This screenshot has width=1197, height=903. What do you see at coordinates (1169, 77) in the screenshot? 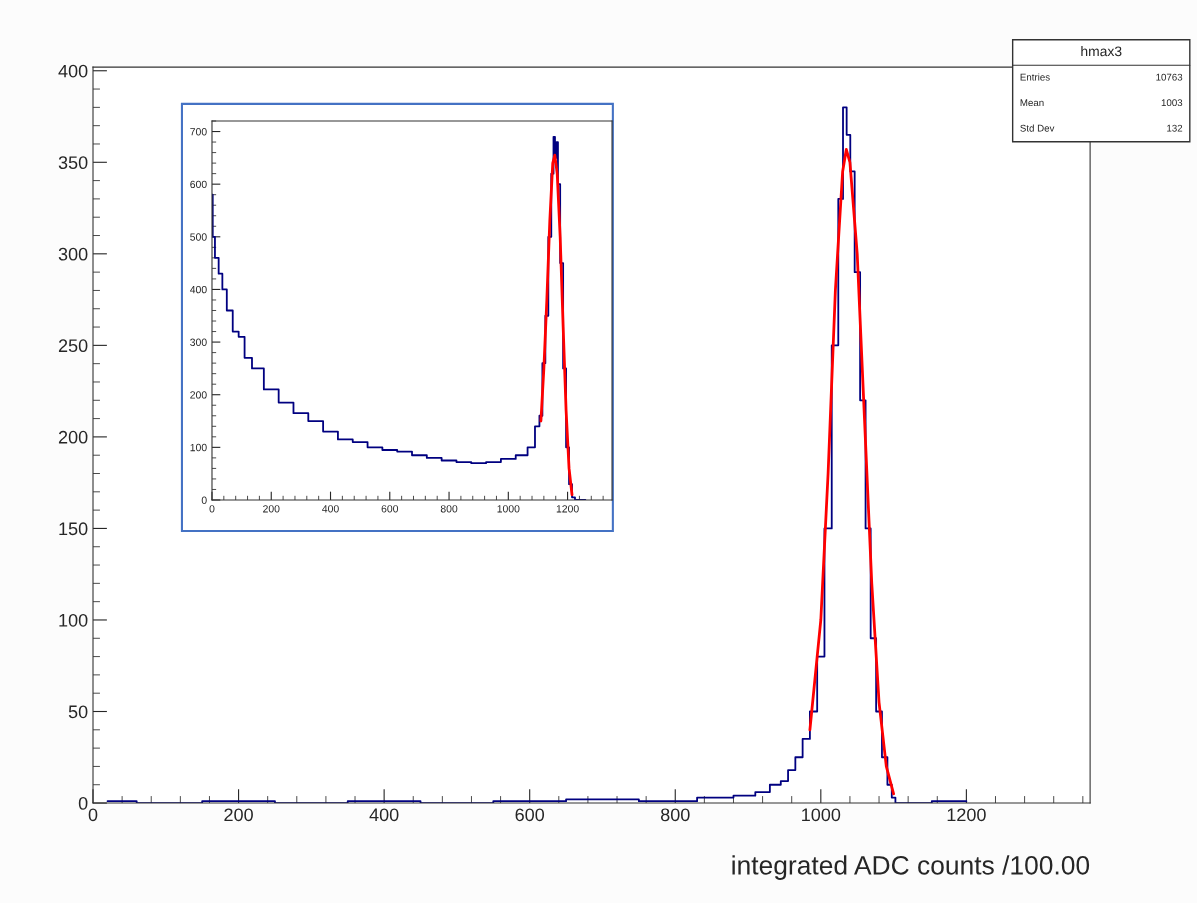
I see `text: 10763` at bounding box center [1169, 77].